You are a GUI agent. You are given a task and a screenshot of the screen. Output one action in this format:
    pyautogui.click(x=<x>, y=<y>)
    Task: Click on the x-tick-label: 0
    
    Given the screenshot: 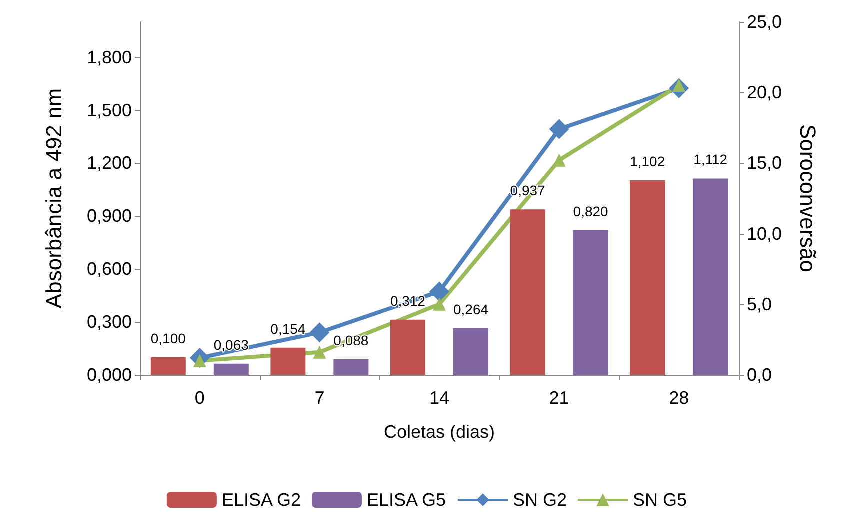 What is the action you would take?
    pyautogui.click(x=199, y=398)
    